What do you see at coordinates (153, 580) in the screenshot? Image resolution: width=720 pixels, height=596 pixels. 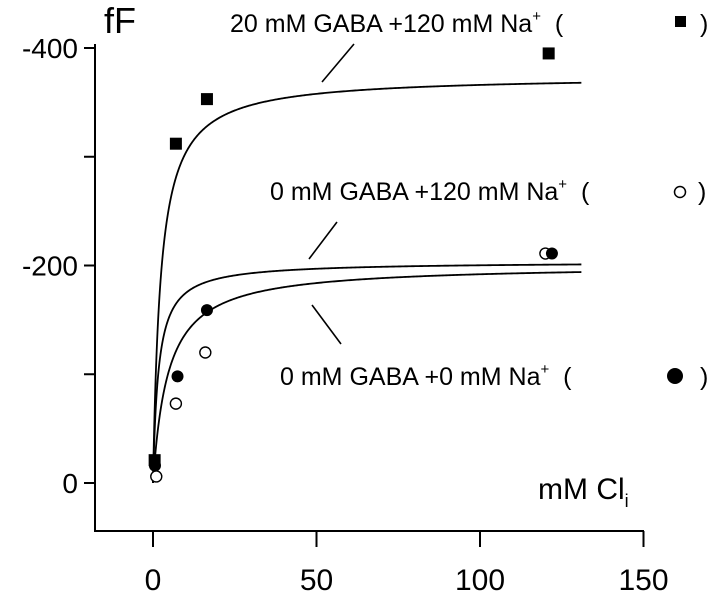 I see `x-tick-label: 0` at bounding box center [153, 580].